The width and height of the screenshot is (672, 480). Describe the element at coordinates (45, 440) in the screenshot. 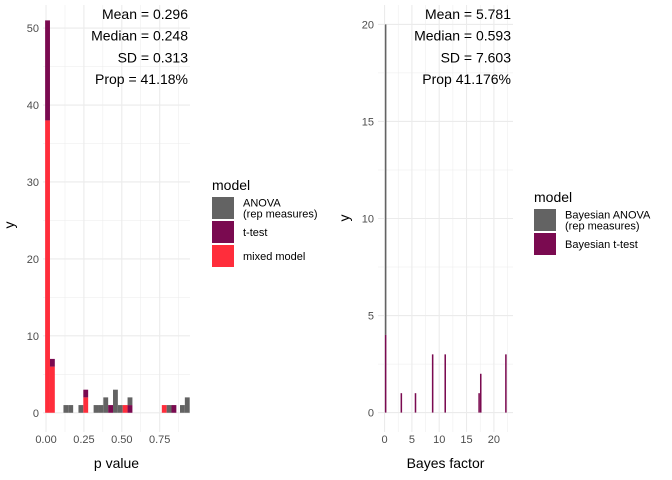

I see `x-tick-label: 0.00` at that location.